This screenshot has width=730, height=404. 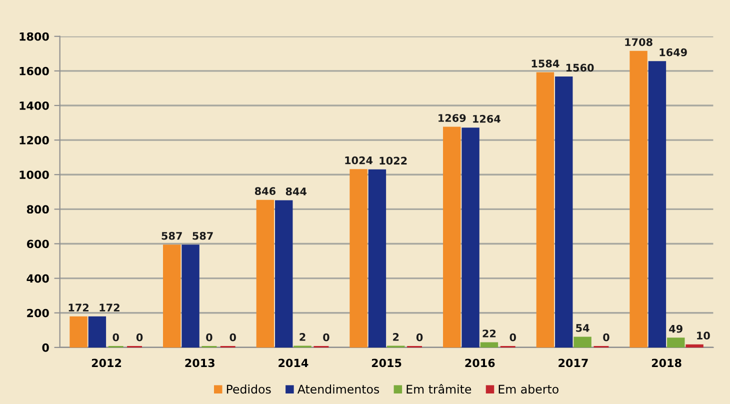 I want to click on data-label: 1264, so click(x=486, y=118).